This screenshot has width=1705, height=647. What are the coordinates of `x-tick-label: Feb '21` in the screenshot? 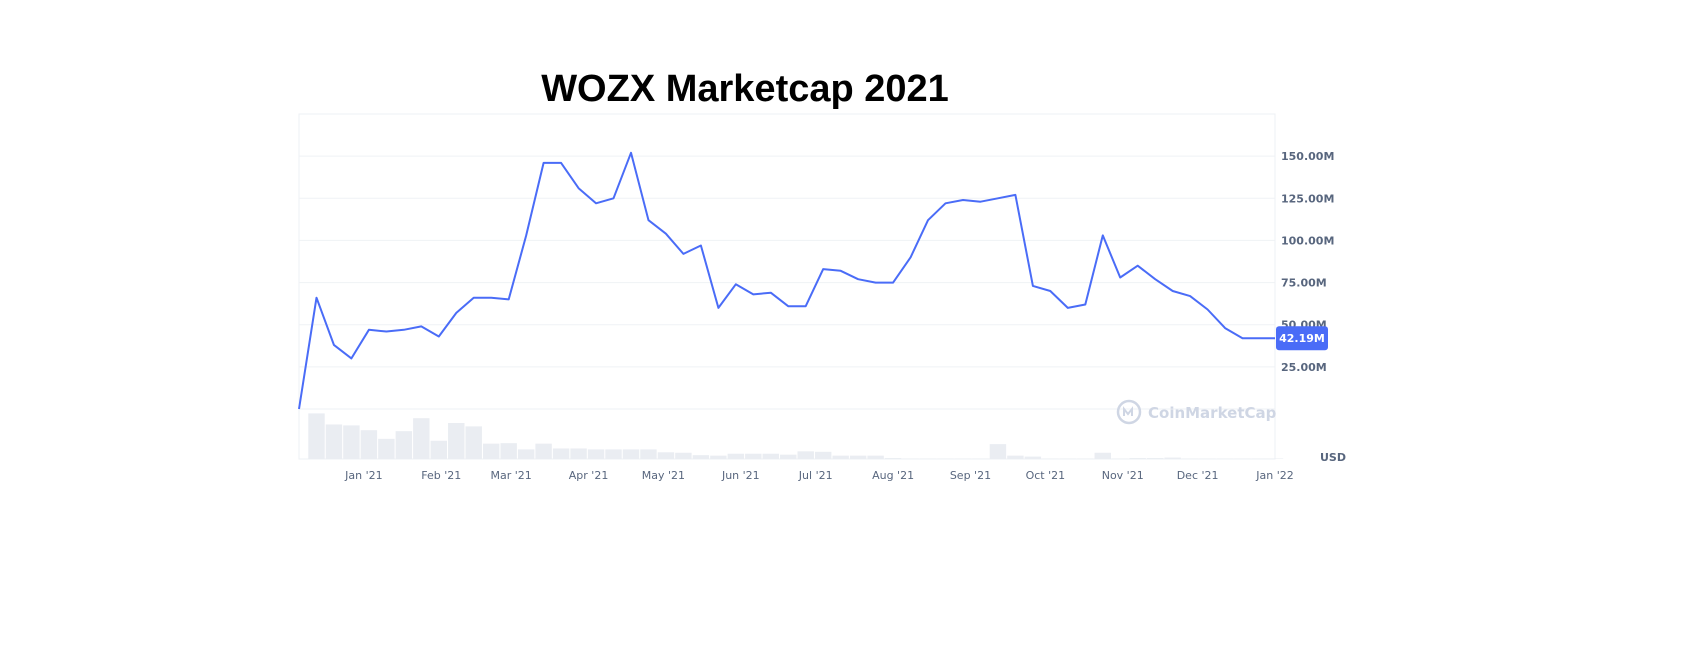 It's located at (441, 475).